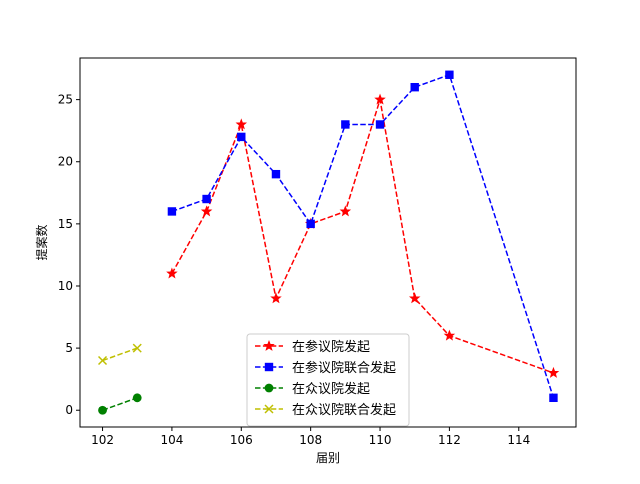  I want to click on legend-item: 在参议院联合发起, so click(325, 368).